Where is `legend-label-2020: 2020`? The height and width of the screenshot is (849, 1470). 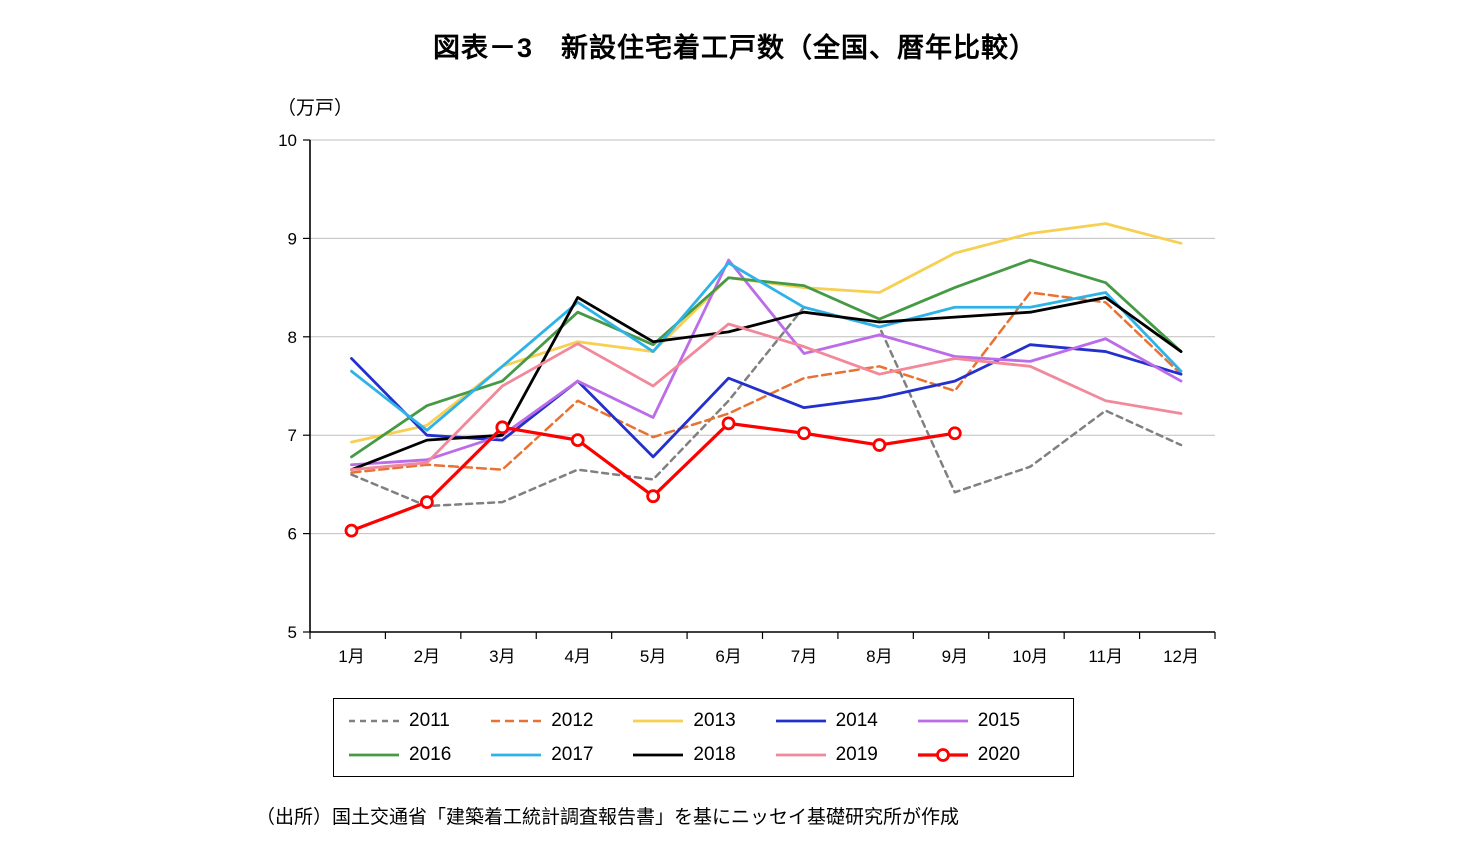
legend-label-2020: 2020 is located at coordinates (999, 754).